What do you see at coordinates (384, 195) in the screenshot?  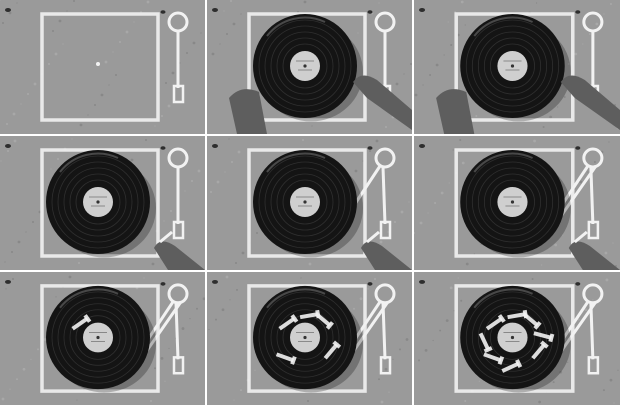 I see `chalk-tonearm` at bounding box center [384, 195].